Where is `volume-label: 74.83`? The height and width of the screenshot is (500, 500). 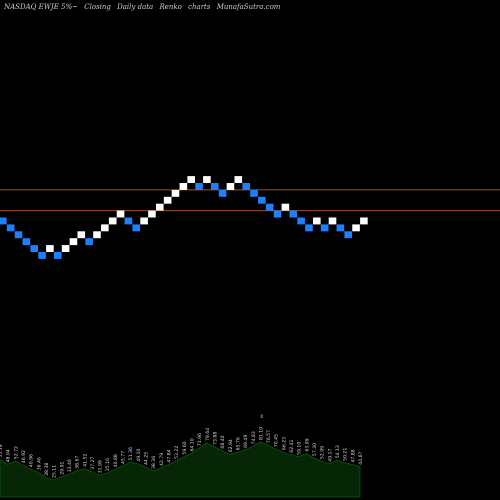 volume-label: 74.83 is located at coordinates (254, 437).